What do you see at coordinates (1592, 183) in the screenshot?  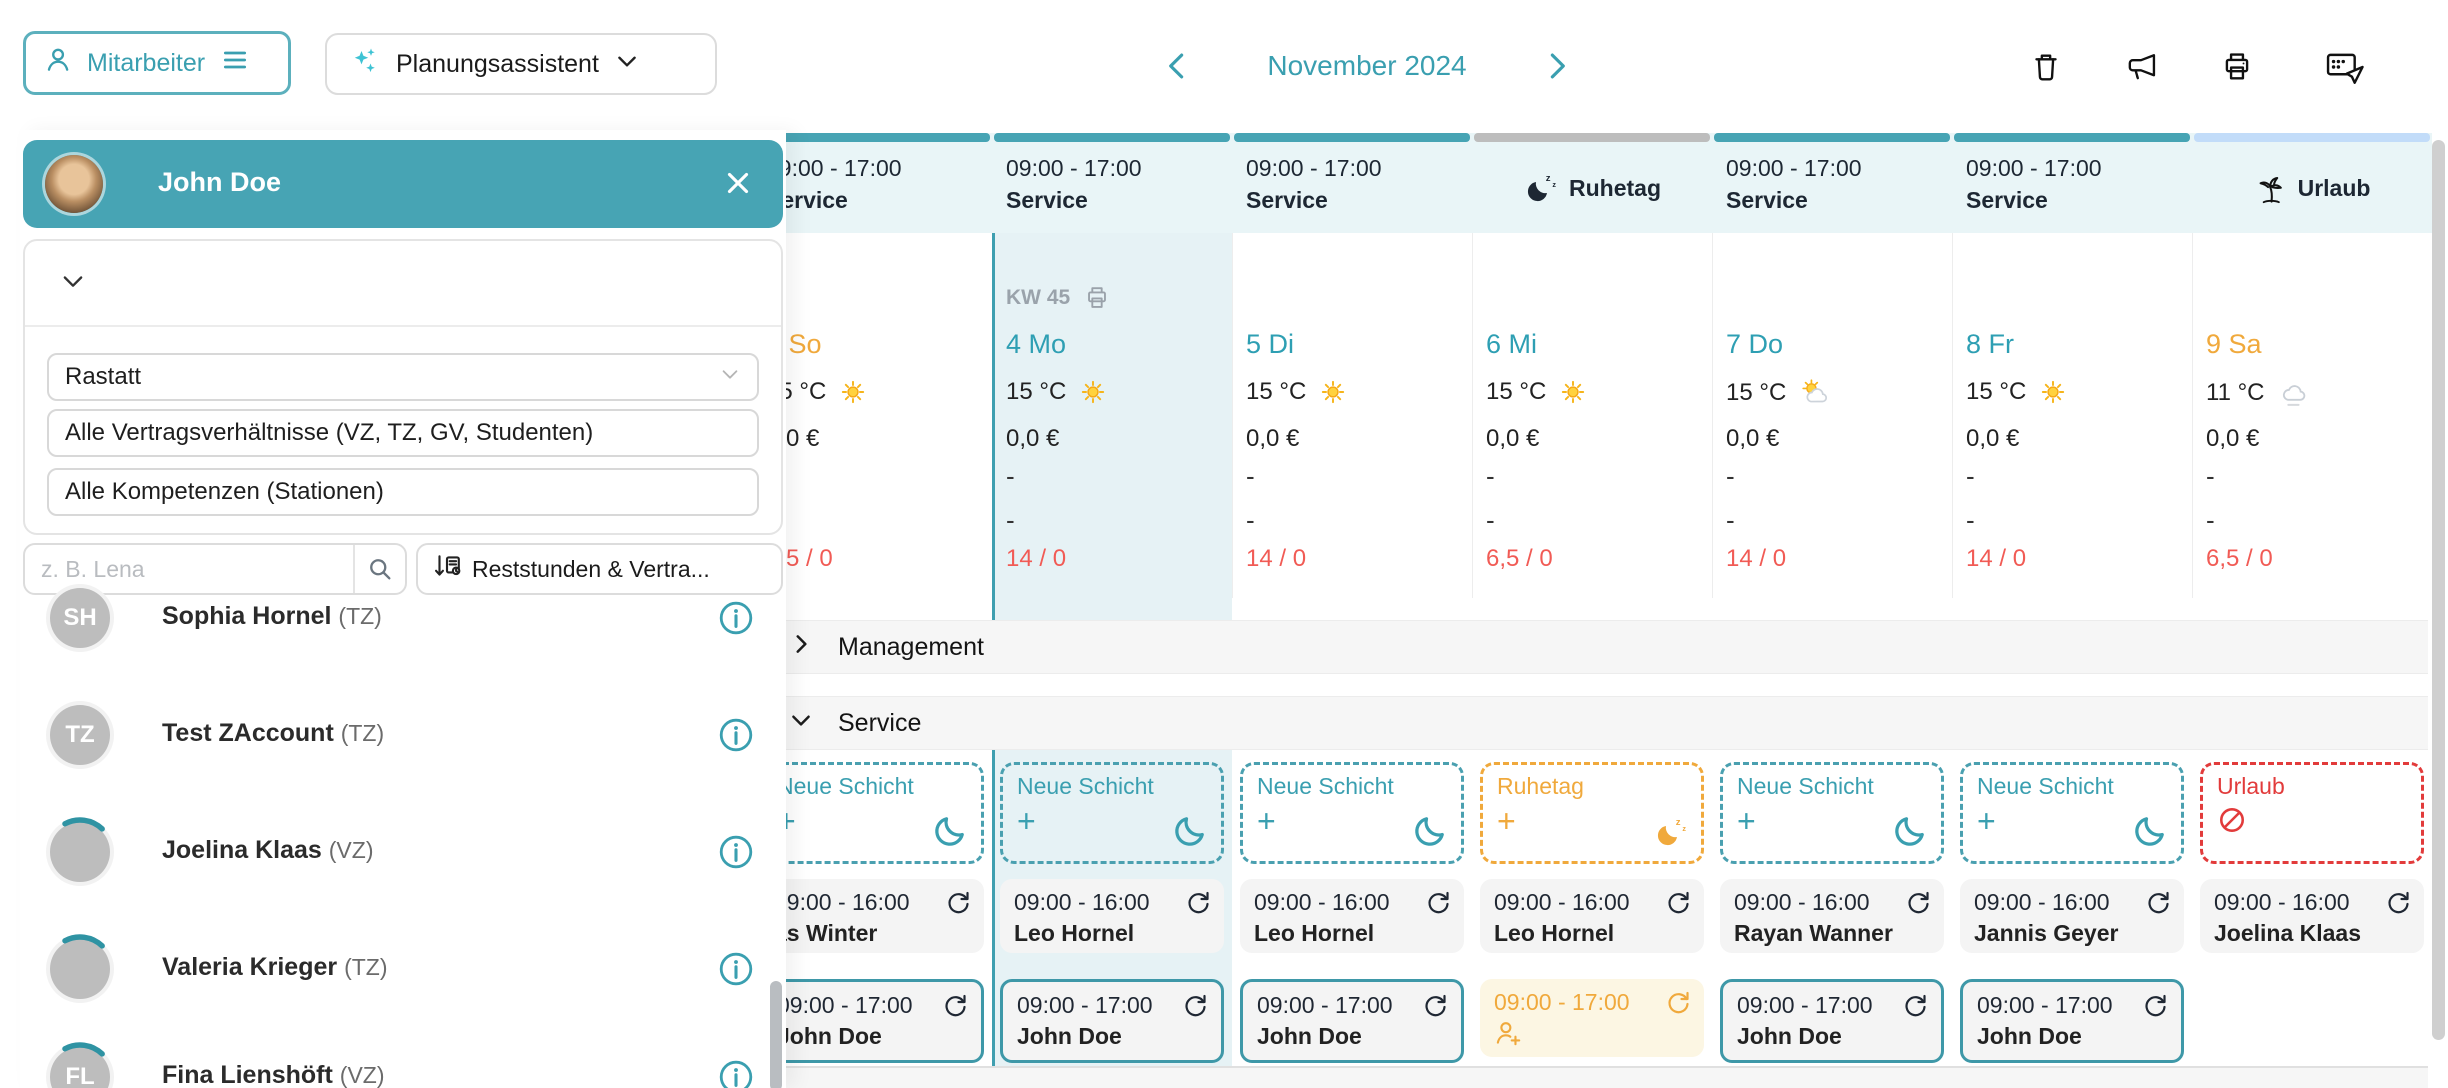 I see `day-header: z z Ruhetag` at bounding box center [1592, 183].